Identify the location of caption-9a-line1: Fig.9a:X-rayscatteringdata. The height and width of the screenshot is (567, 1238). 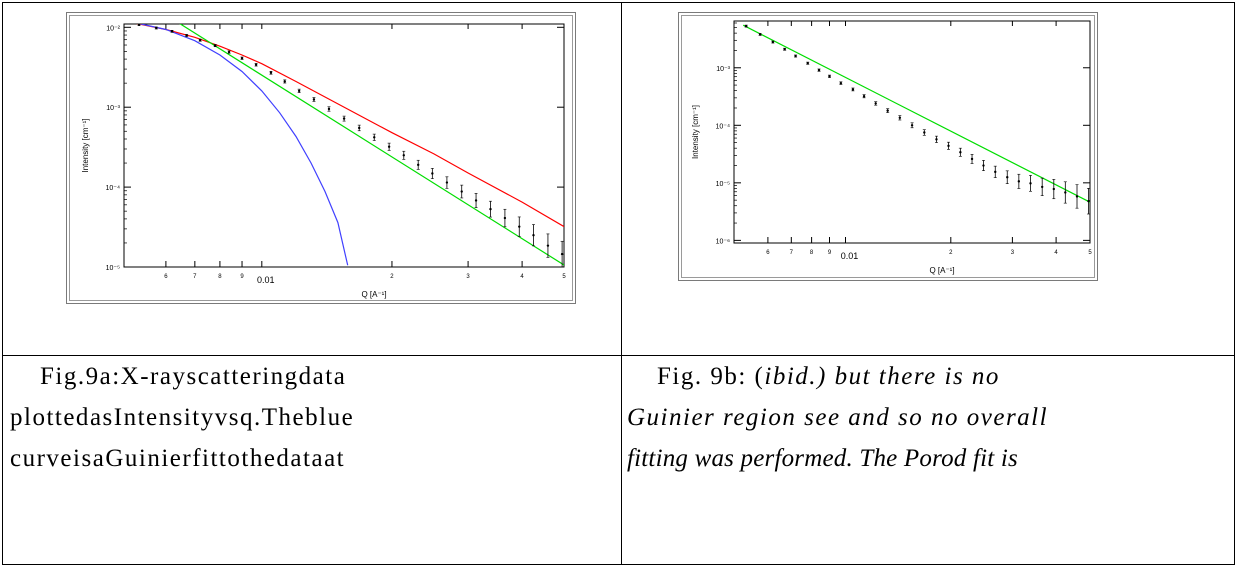
(312, 376).